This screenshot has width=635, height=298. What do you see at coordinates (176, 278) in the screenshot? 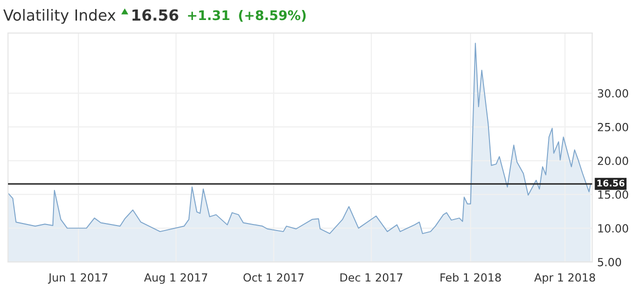
I see `x-tick-label: Aug 1 2017` at bounding box center [176, 278].